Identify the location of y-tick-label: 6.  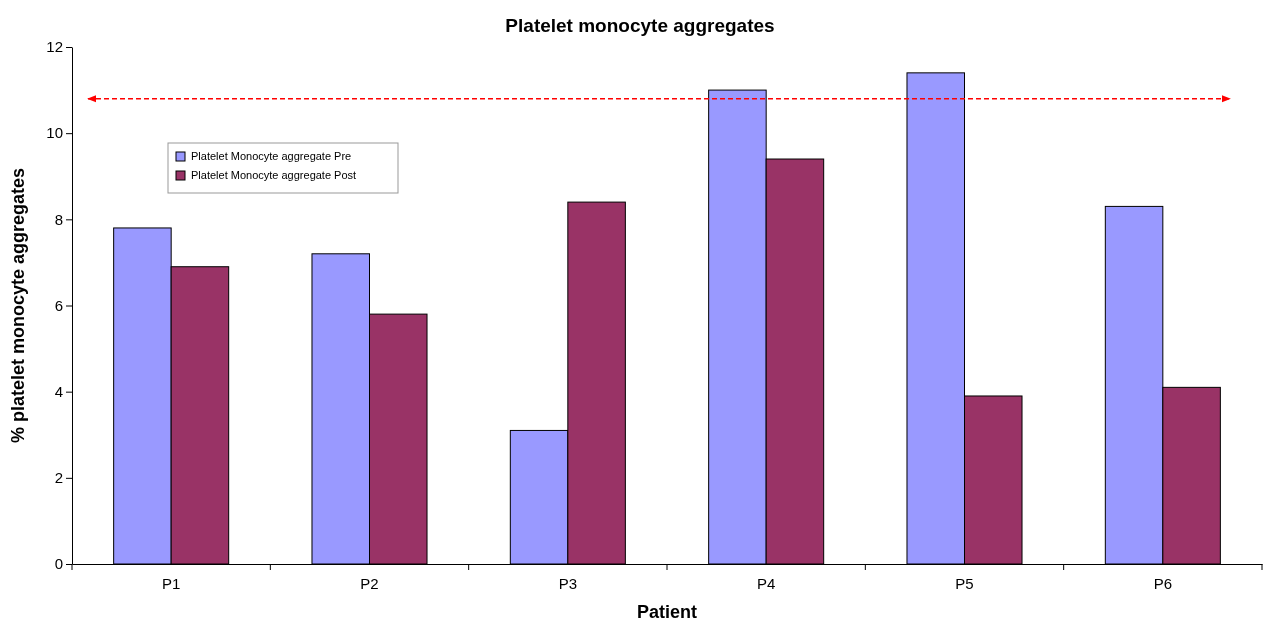
(58, 305).